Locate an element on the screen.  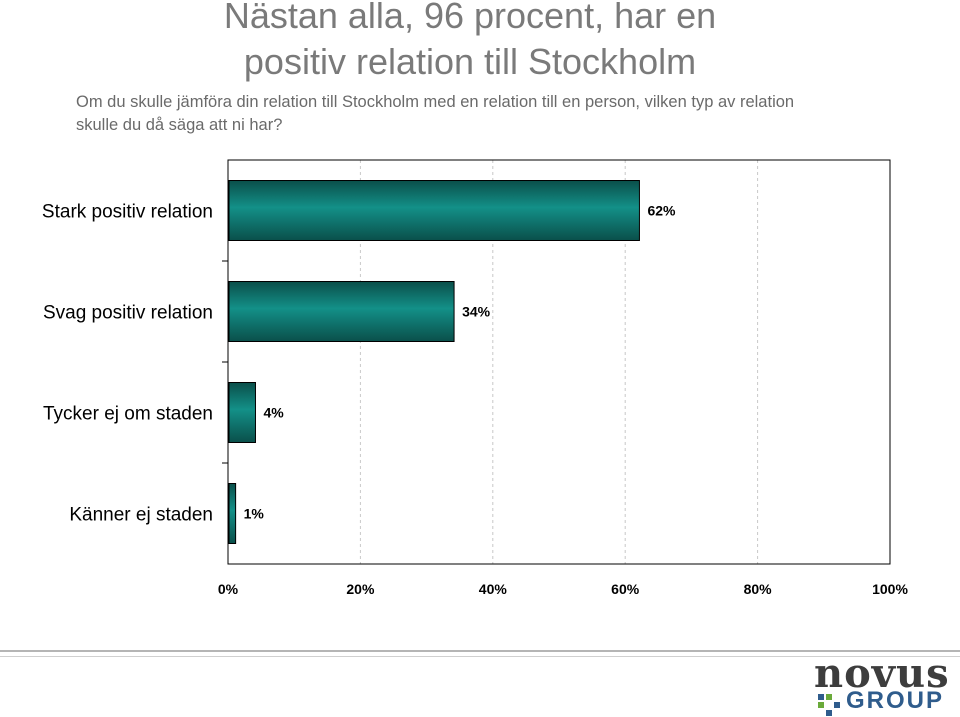
category-label: Svag positiv relation is located at coordinates (128, 313).